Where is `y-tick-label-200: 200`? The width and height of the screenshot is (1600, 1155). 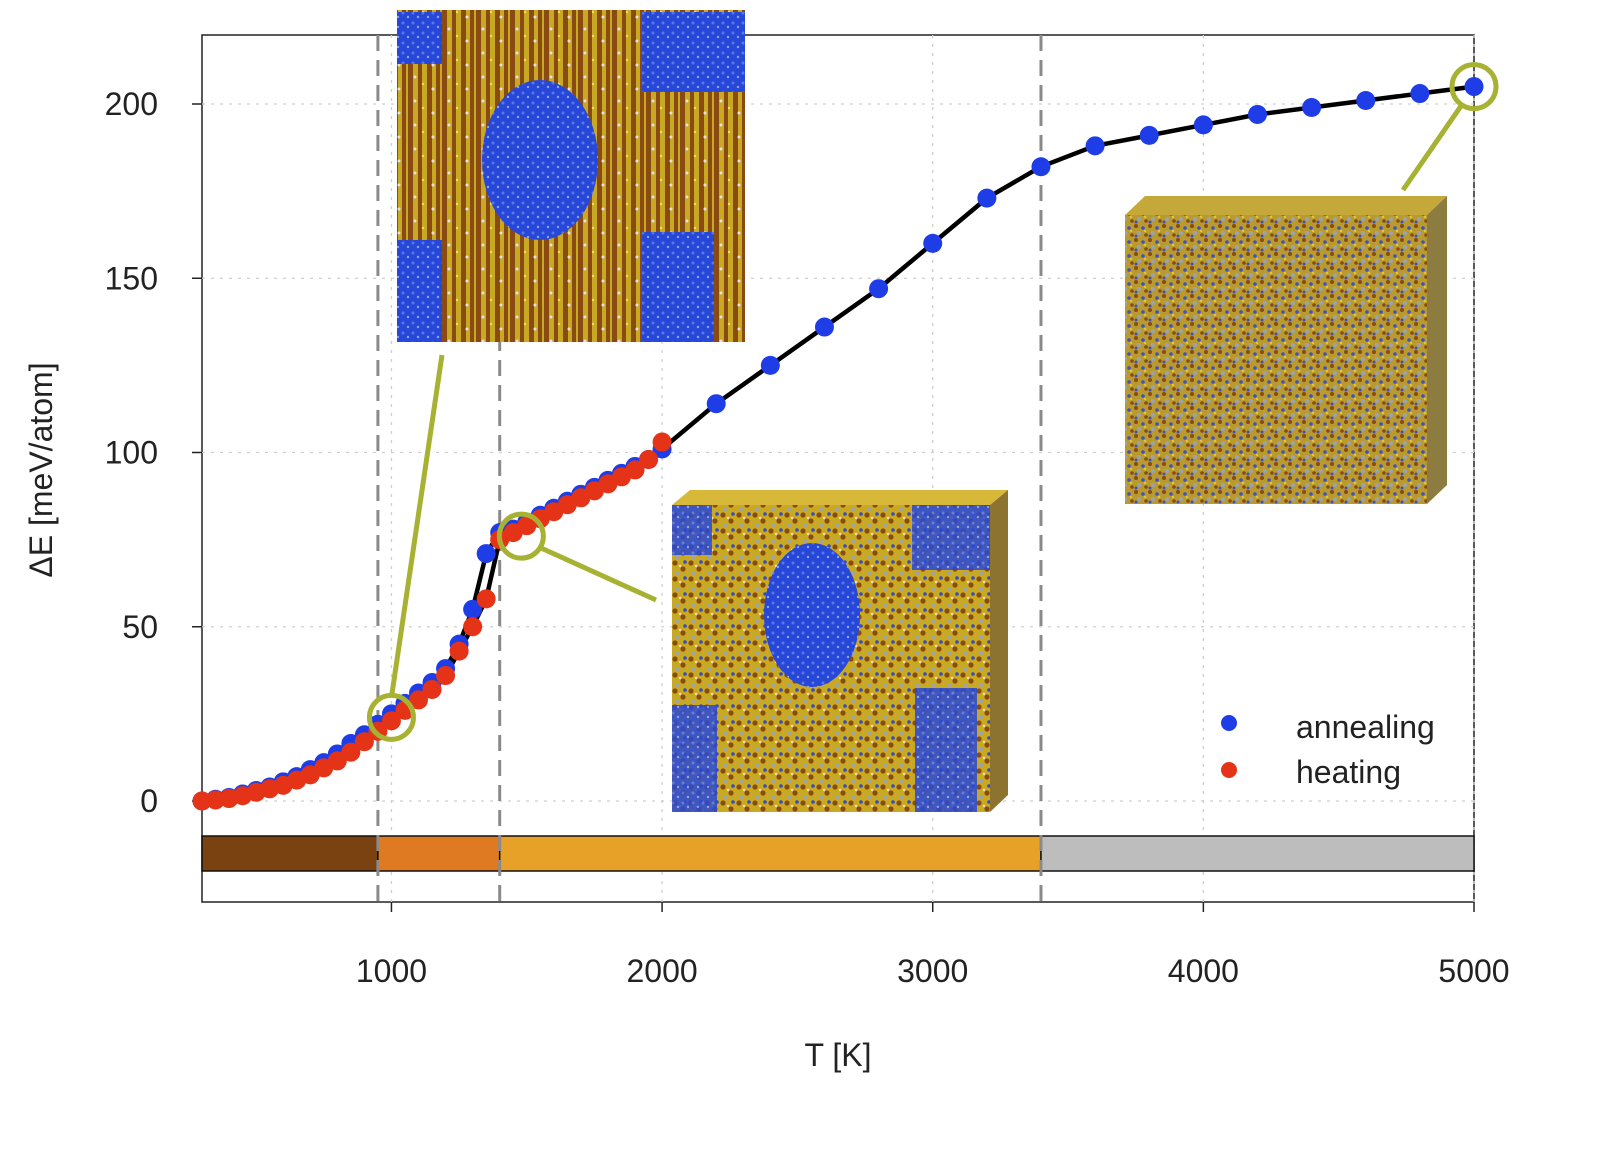
y-tick-label-200: 200 is located at coordinates (131, 104).